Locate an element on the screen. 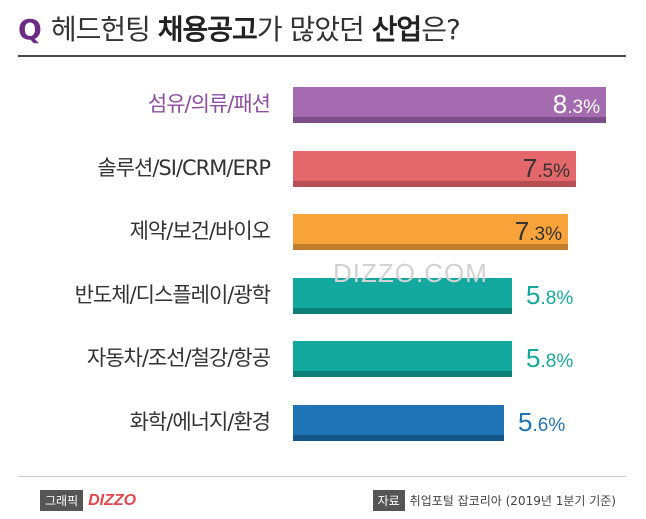 This screenshot has width=646, height=519. chart-title: Q 헤드헌팅 채용공고가 많았던 산업은? is located at coordinates (239, 28).